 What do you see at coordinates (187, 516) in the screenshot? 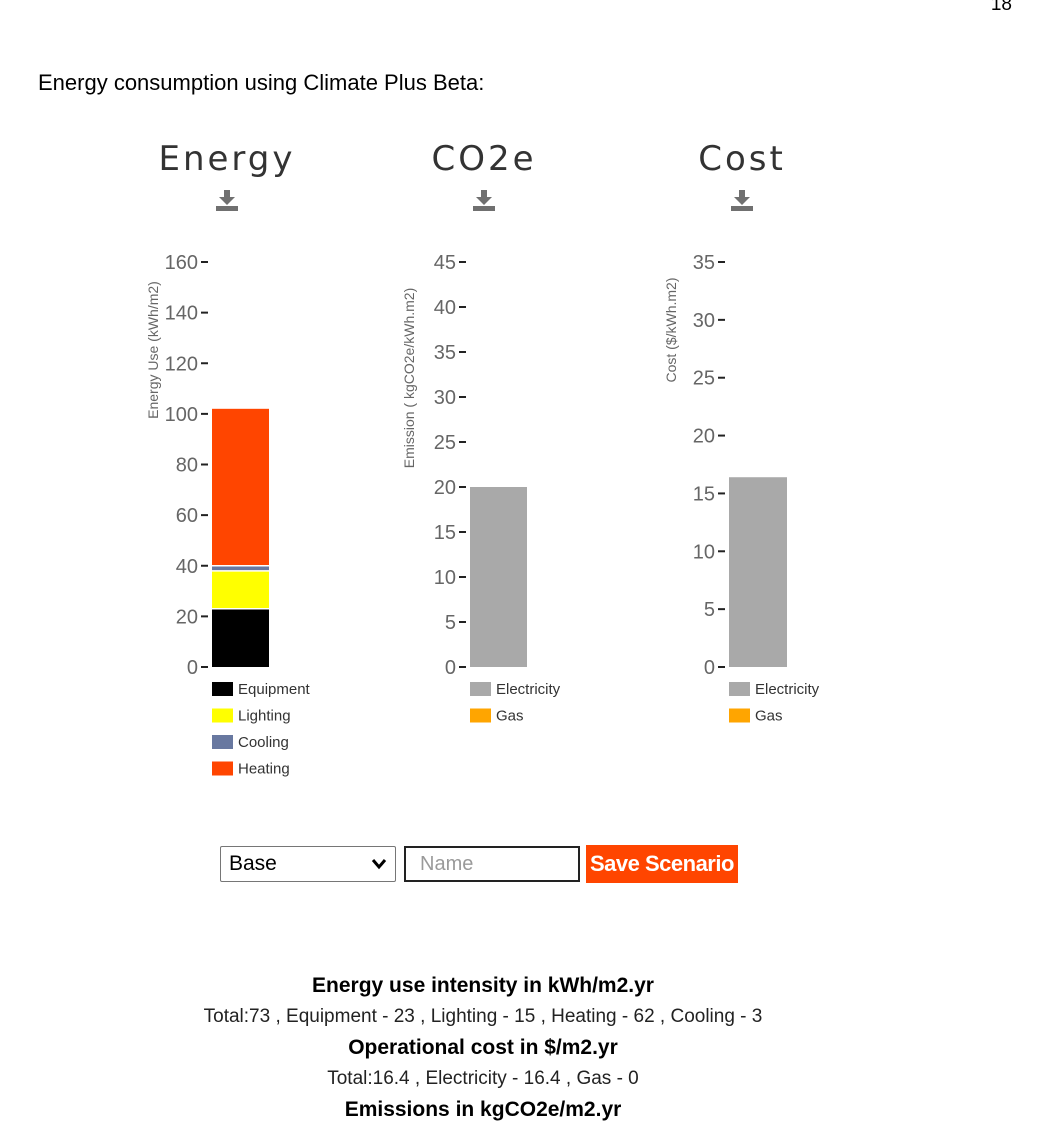
I see `y-tick-label: 60` at bounding box center [187, 516].